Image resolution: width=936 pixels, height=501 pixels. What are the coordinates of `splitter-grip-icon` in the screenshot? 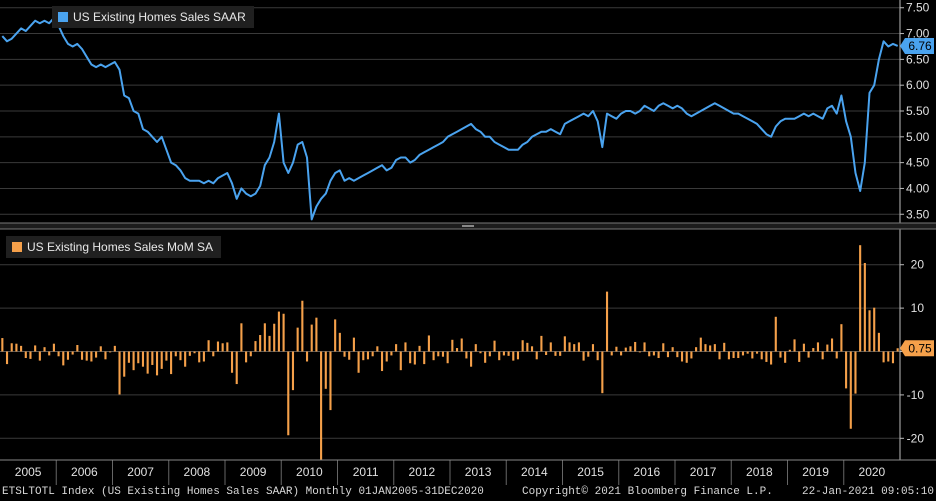 It's located at (468, 226).